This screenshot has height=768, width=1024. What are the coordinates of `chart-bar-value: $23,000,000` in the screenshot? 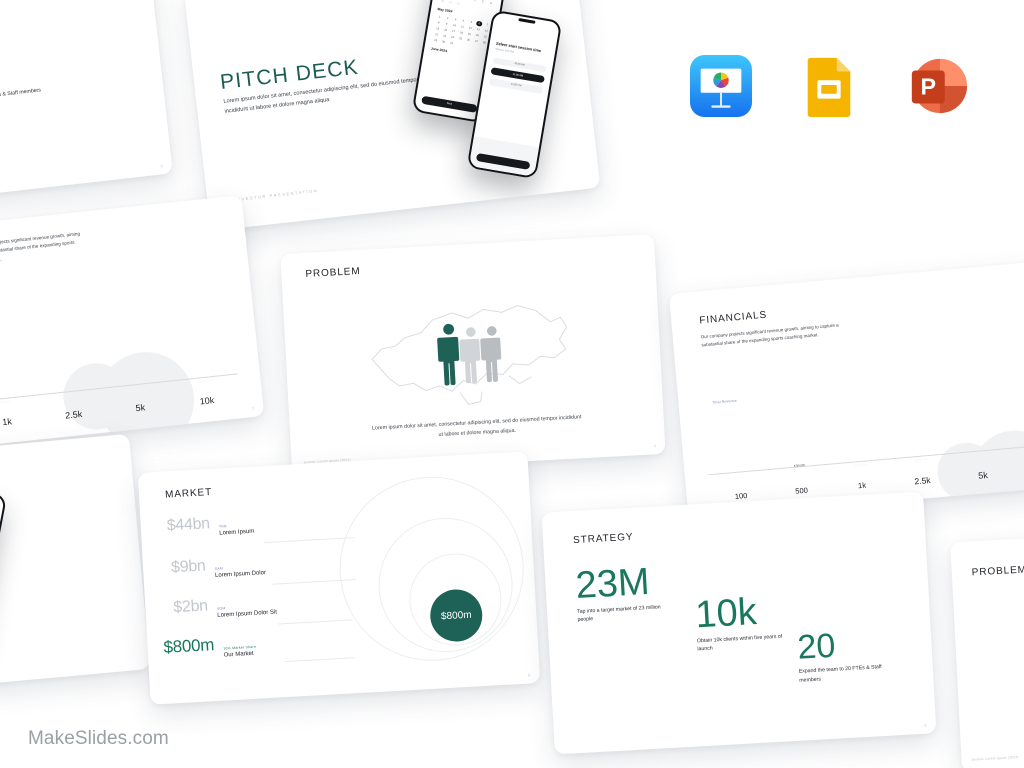 It's located at (205, 381).